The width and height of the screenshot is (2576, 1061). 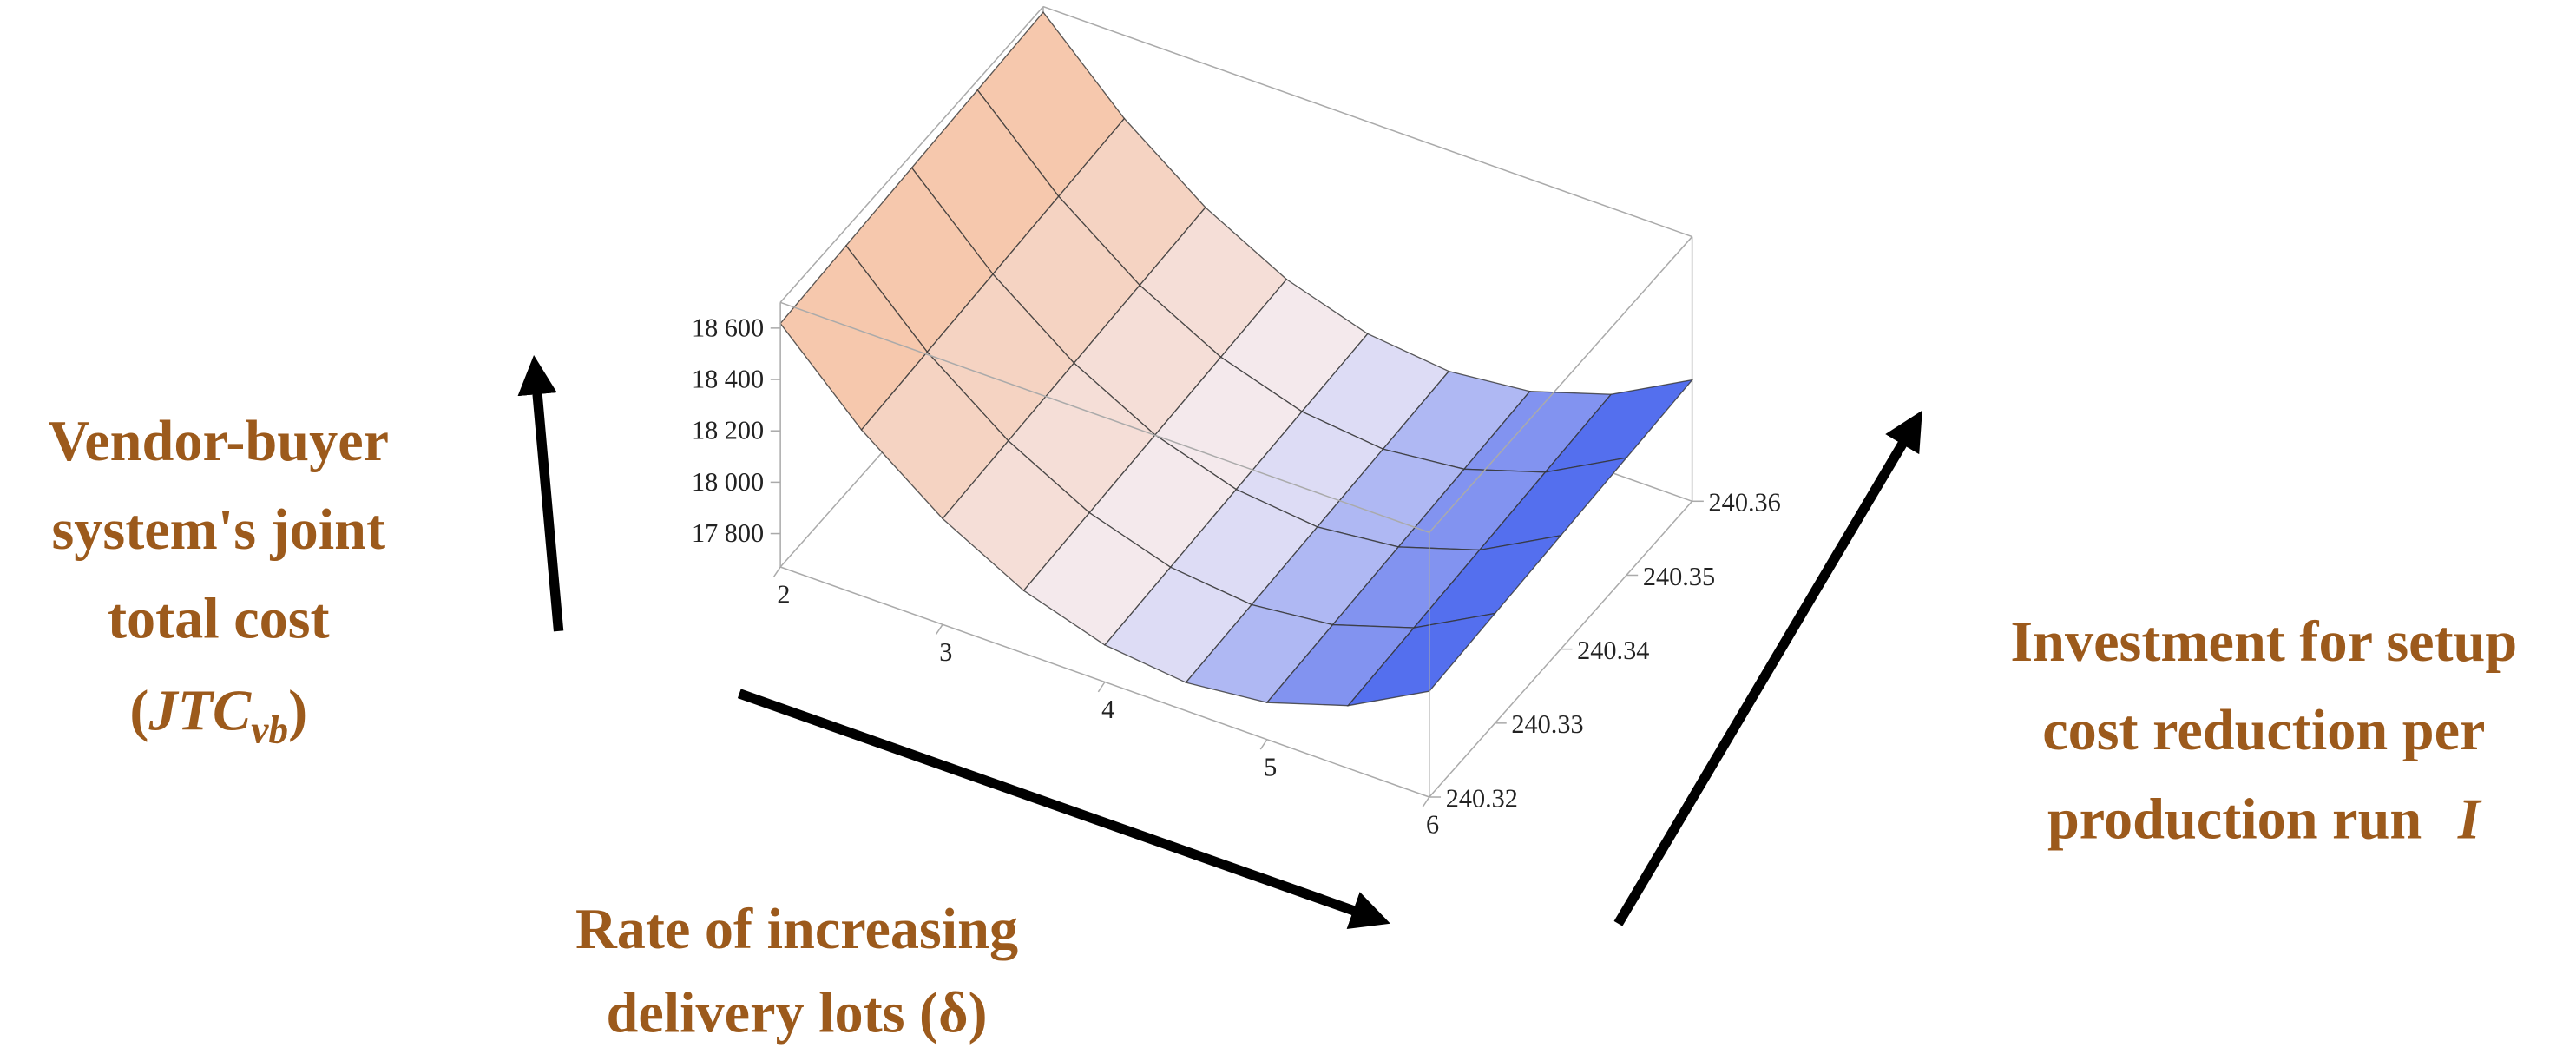 I want to click on math-sub: vb, so click(x=269, y=730).